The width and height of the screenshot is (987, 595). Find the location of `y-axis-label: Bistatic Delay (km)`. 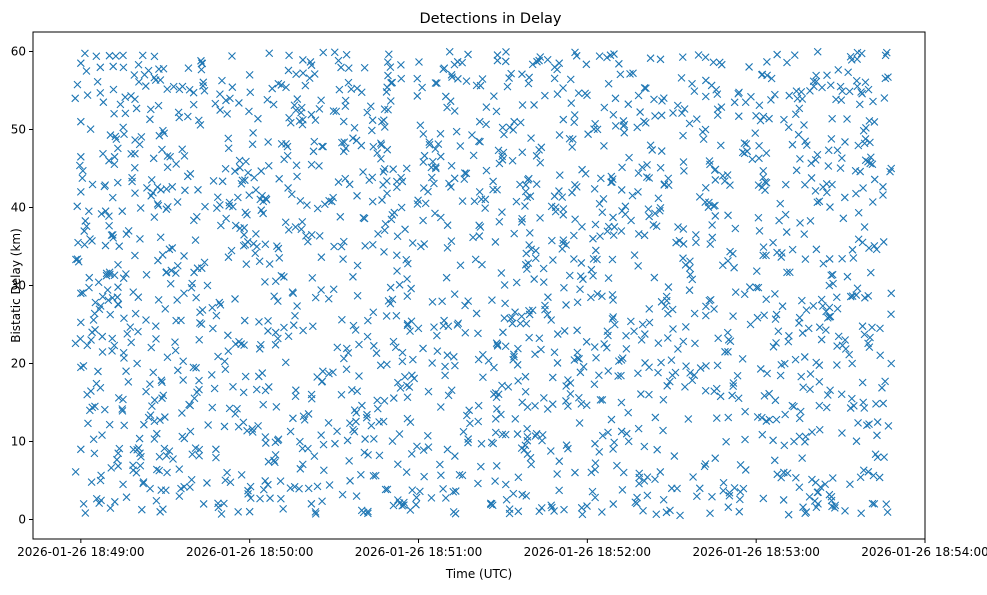

y-axis-label: Bistatic Delay (km) is located at coordinates (16, 285).